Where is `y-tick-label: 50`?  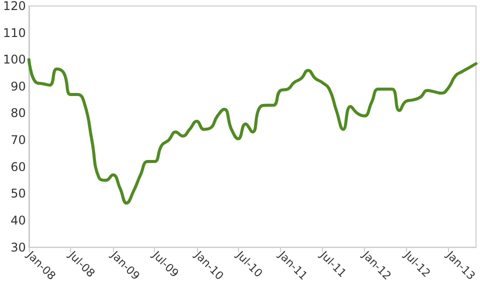
y-tick-label: 50 is located at coordinates (18, 193).